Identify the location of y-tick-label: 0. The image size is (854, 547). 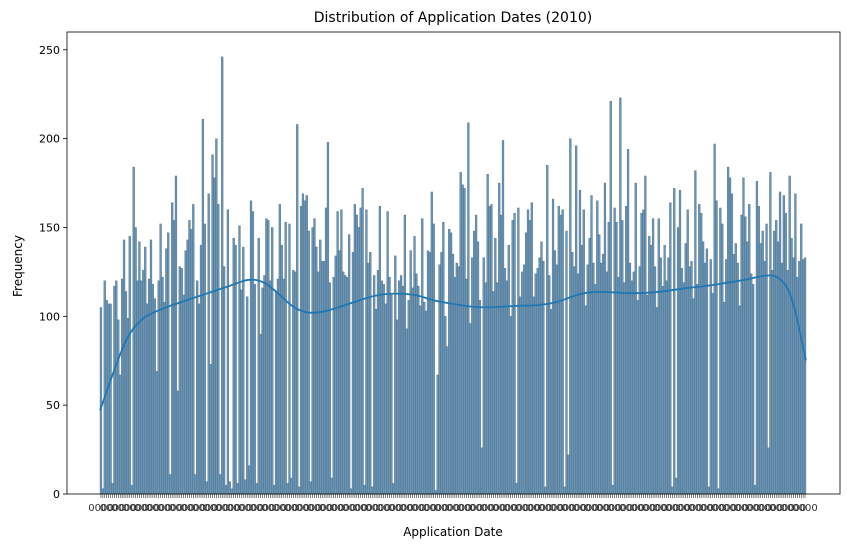
(56, 494).